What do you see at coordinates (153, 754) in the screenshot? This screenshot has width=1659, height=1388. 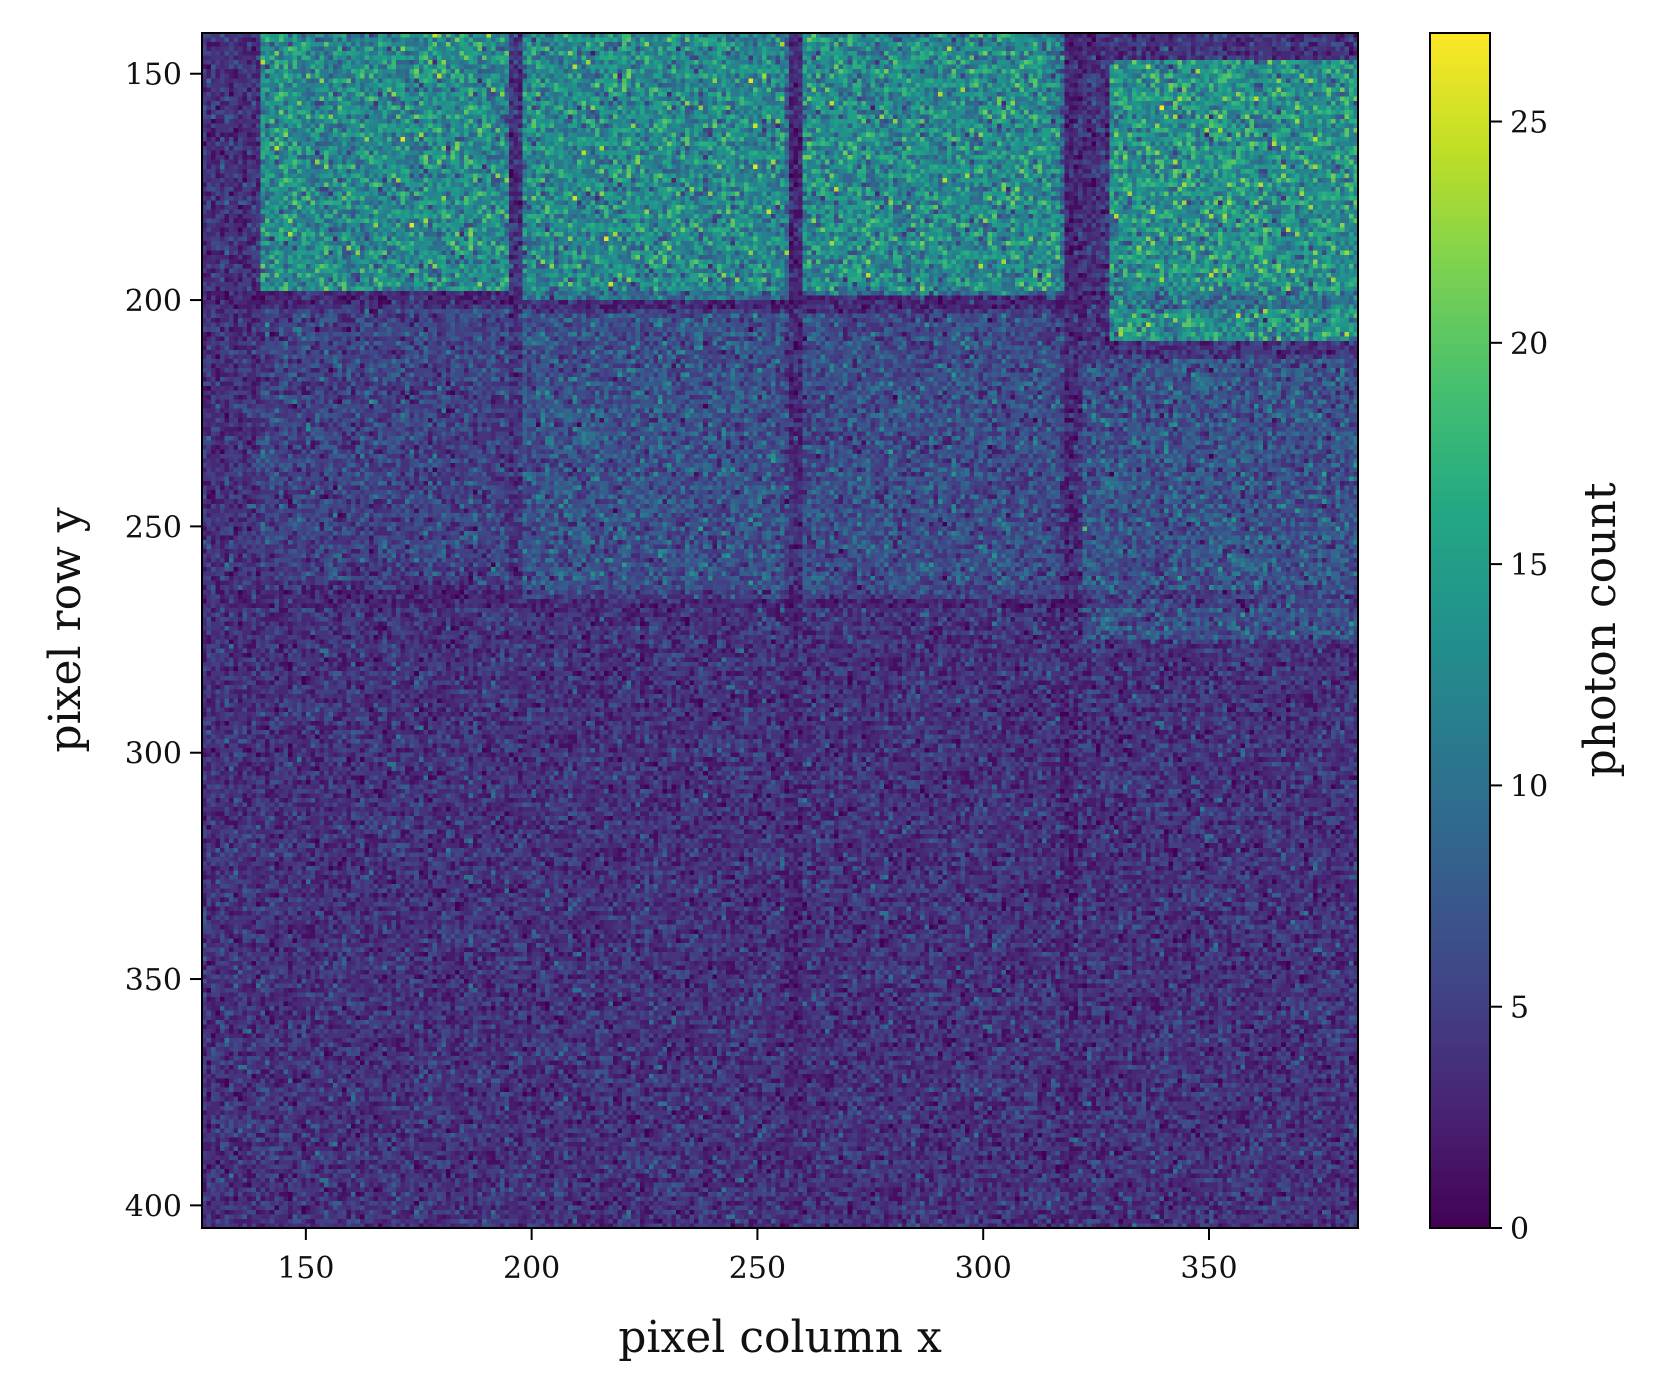 I see `y-tick-label: 300` at bounding box center [153, 754].